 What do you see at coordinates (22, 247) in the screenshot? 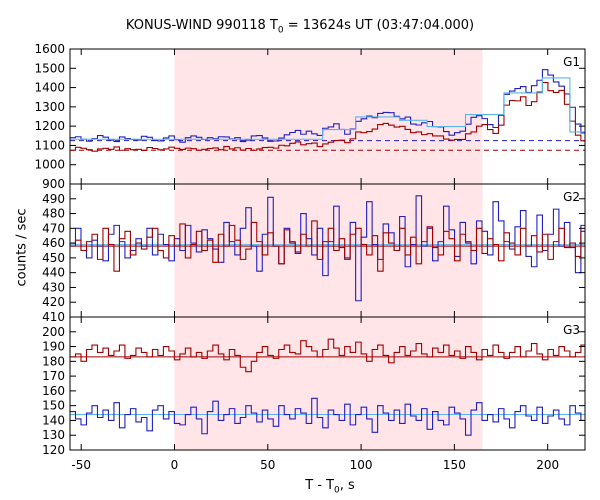
I see `y-axis-label: counts / sec` at bounding box center [22, 247].